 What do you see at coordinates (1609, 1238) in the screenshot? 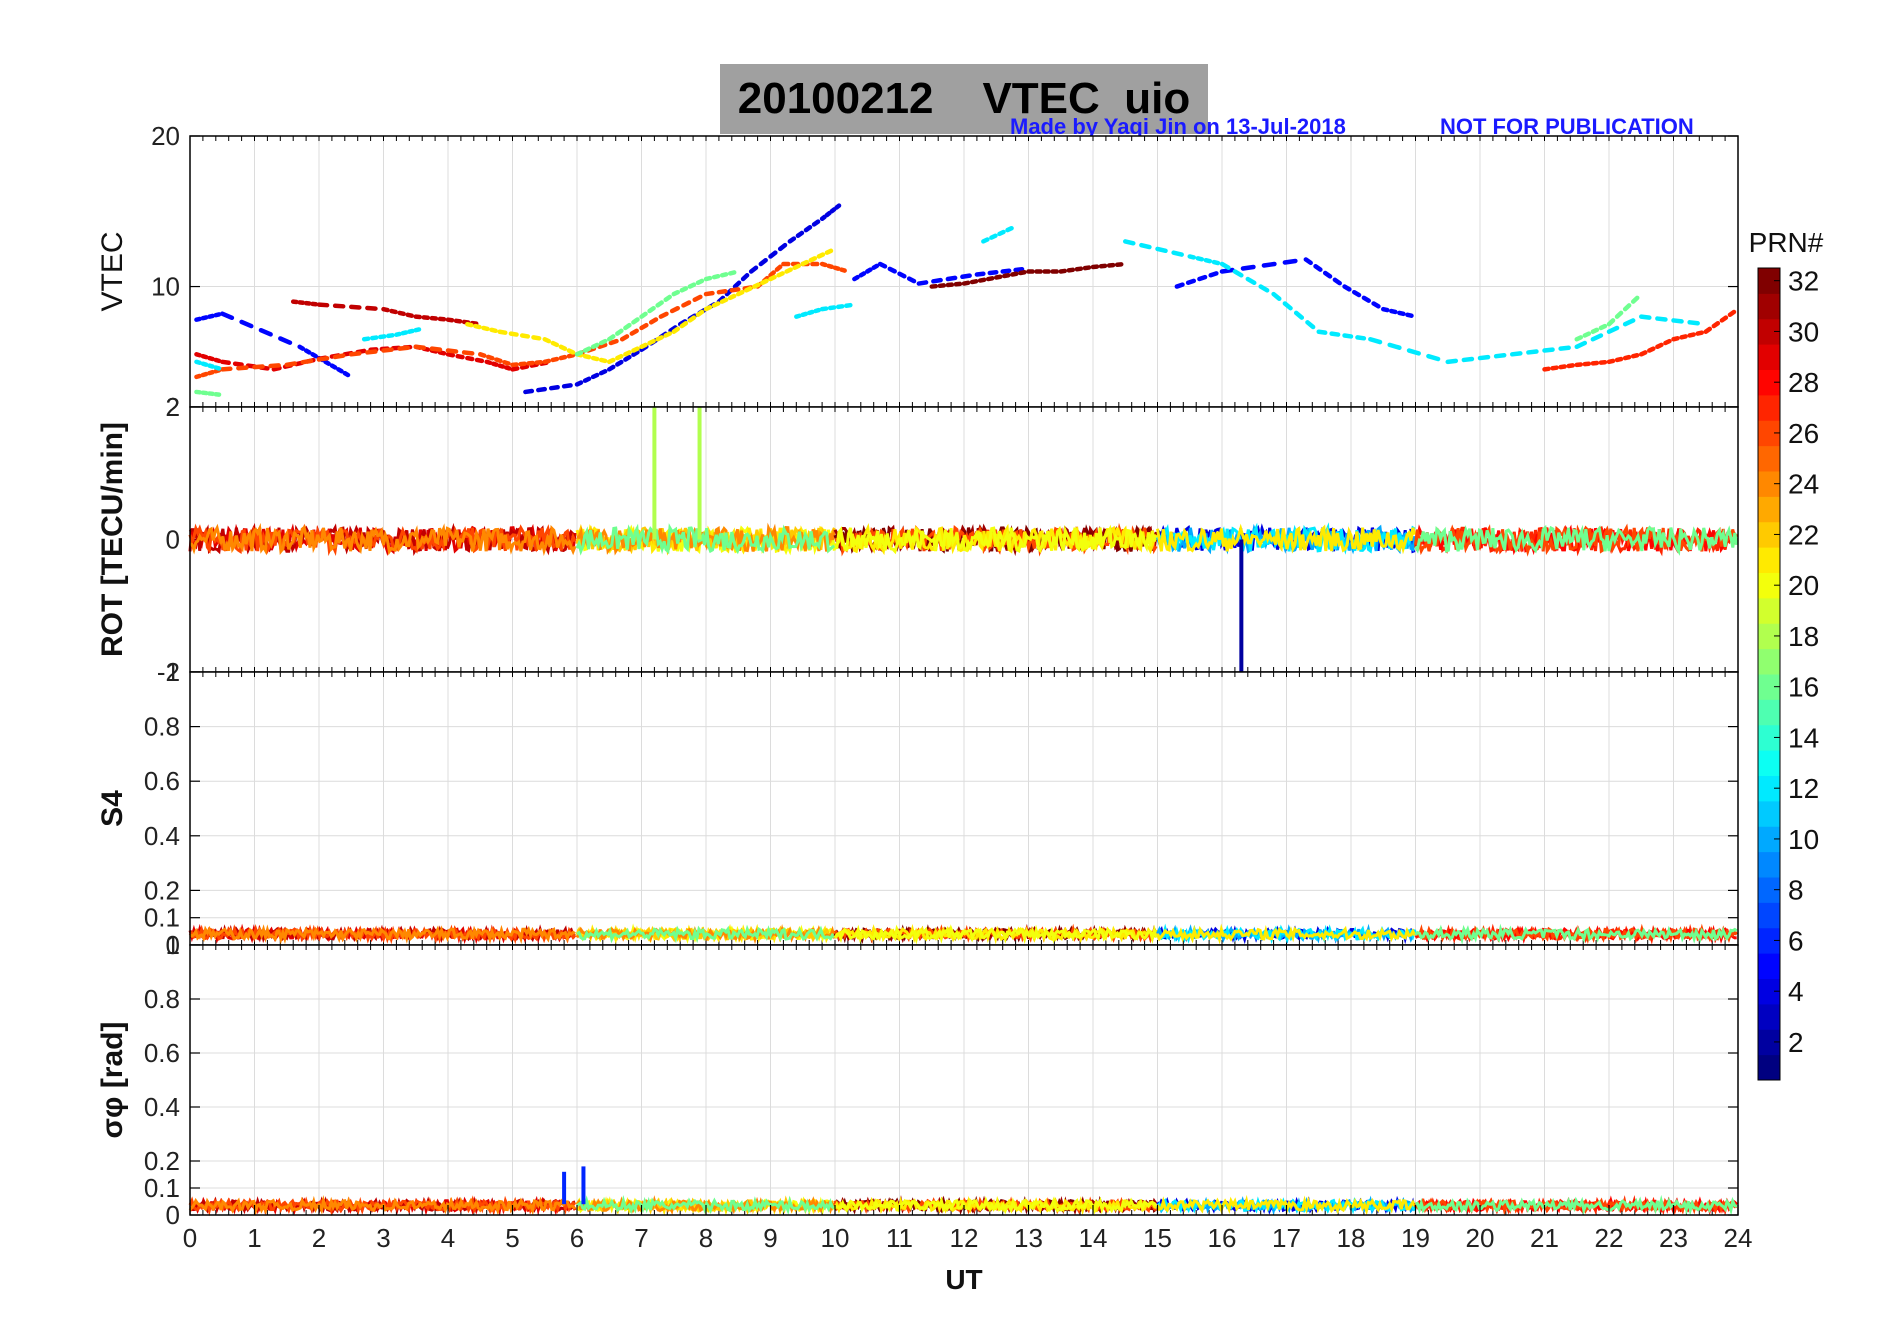
I see `x-tick-label: 22` at bounding box center [1609, 1238].